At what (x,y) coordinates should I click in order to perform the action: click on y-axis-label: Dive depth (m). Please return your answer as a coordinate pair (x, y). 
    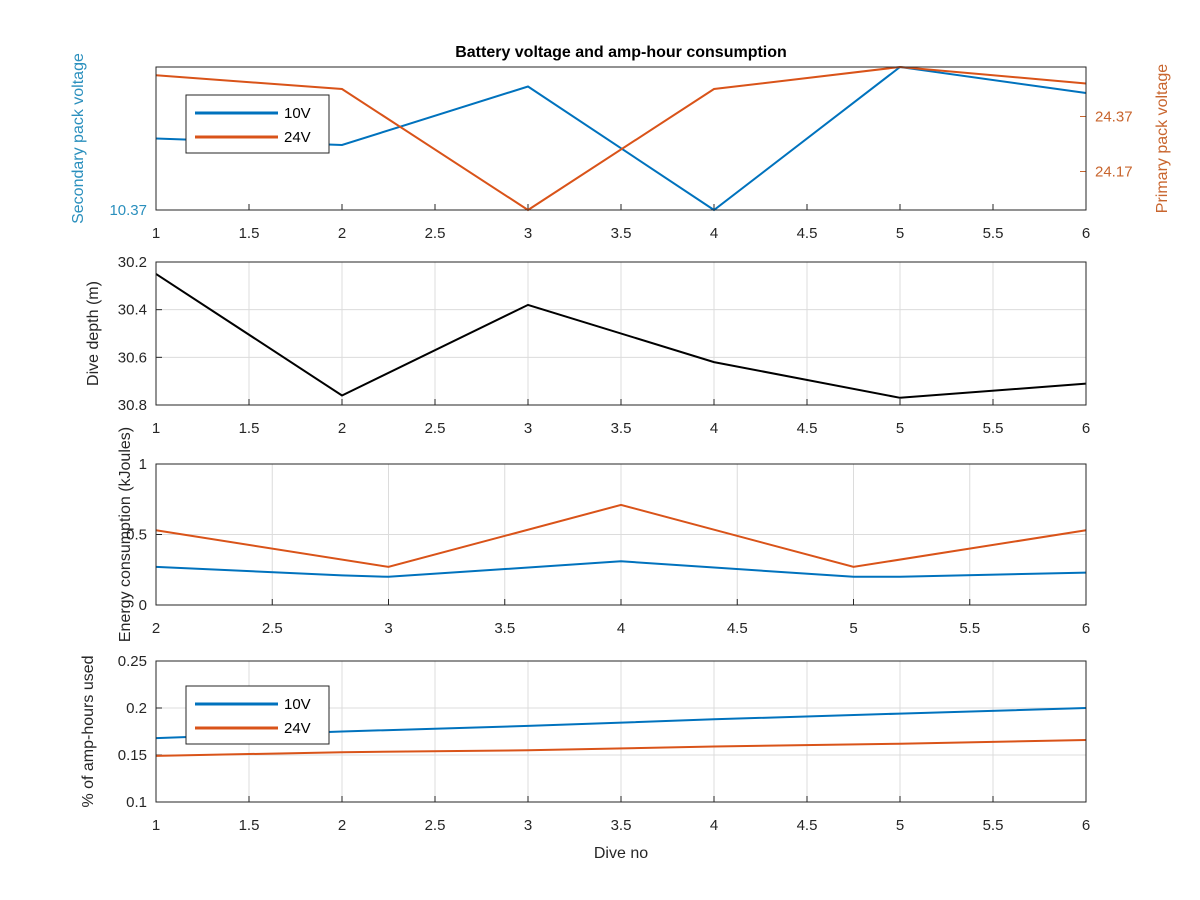
    Looking at the image, I should click on (93, 333).